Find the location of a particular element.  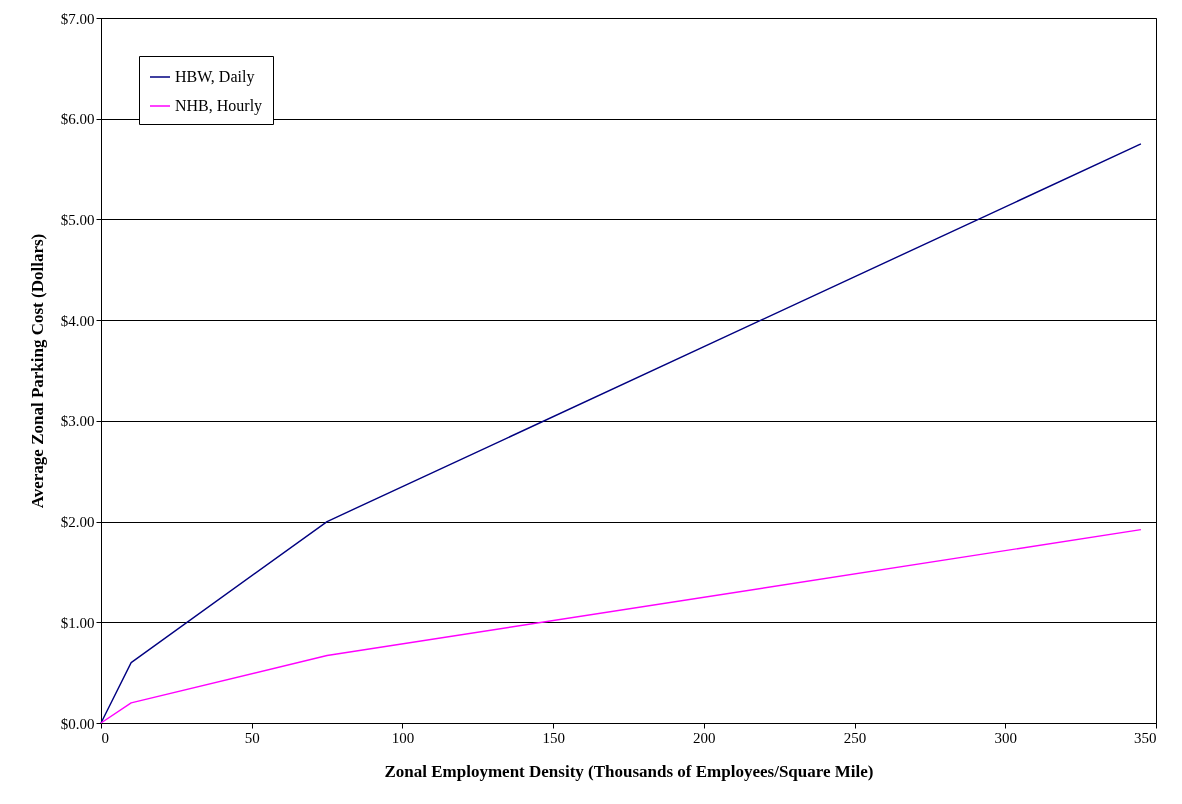

x-tick-label: 250 is located at coordinates (855, 737).